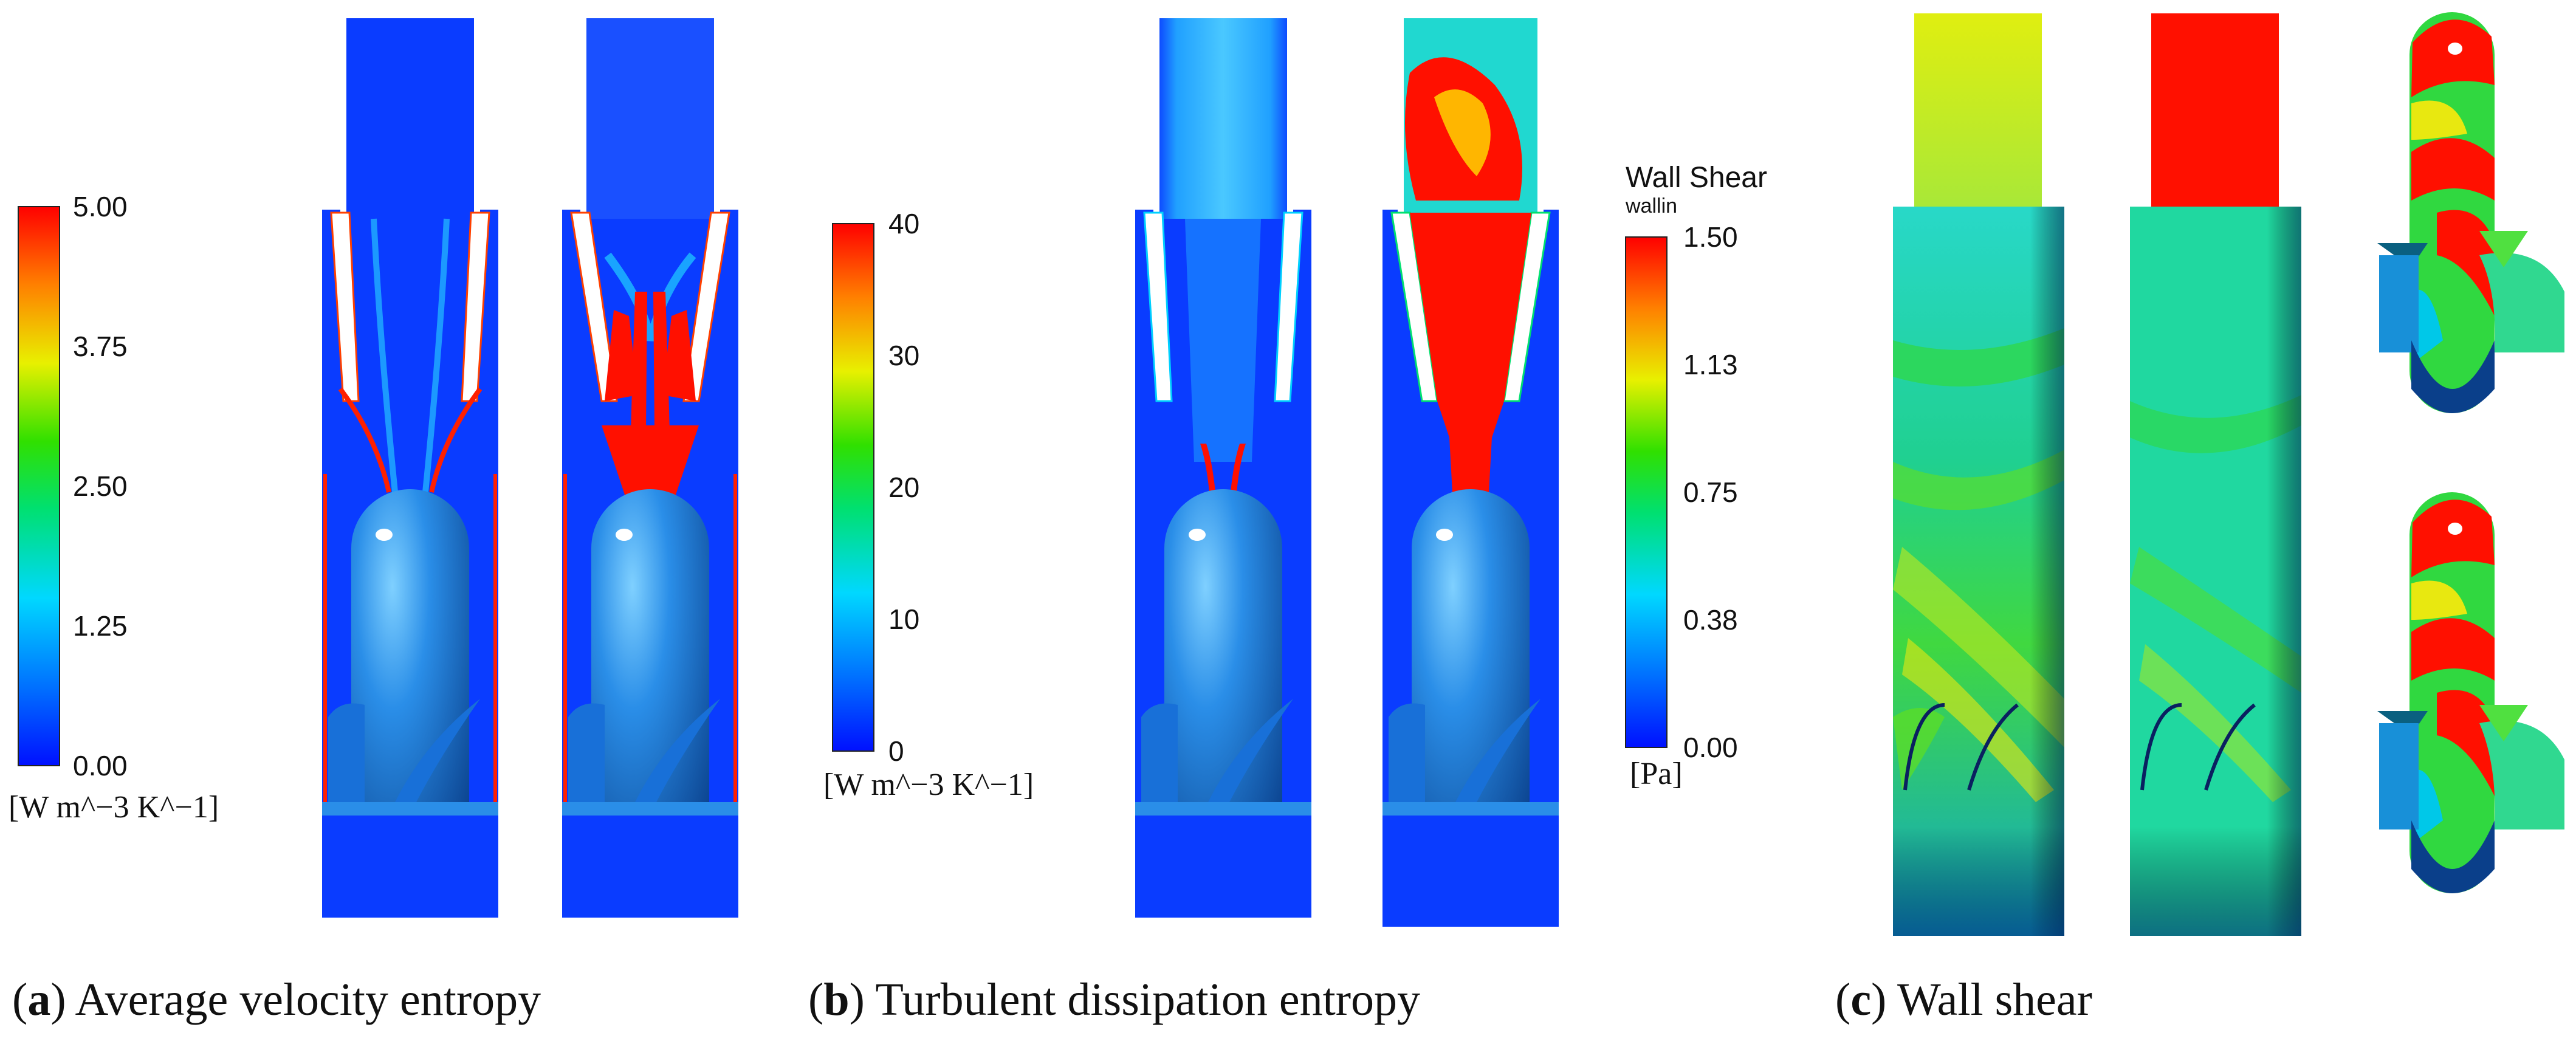  Describe the element at coordinates (896, 751) in the screenshot. I see `colorbar-b-tick: 0` at that location.